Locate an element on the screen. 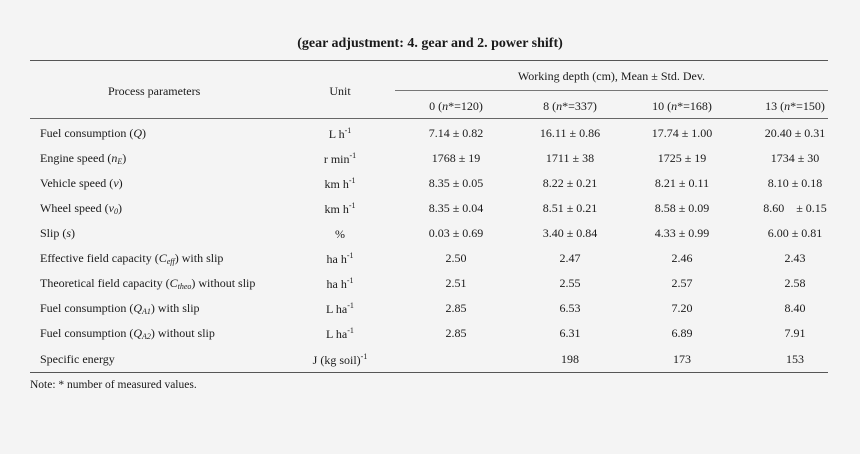  row-value: 0.03 ± 0.69 is located at coordinates (456, 233).